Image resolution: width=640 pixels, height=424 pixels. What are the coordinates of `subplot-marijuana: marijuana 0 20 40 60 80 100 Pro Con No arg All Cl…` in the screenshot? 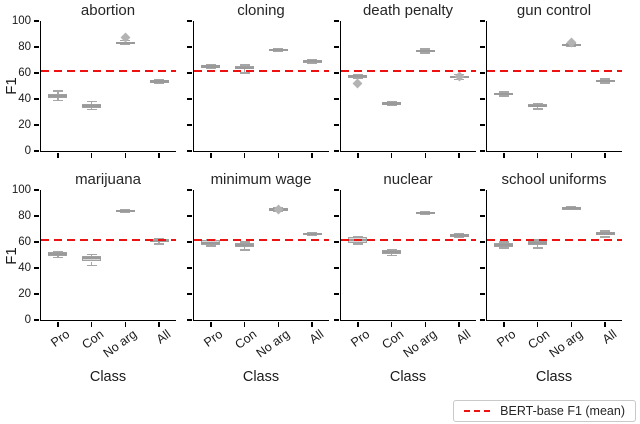 It's located at (94, 278).